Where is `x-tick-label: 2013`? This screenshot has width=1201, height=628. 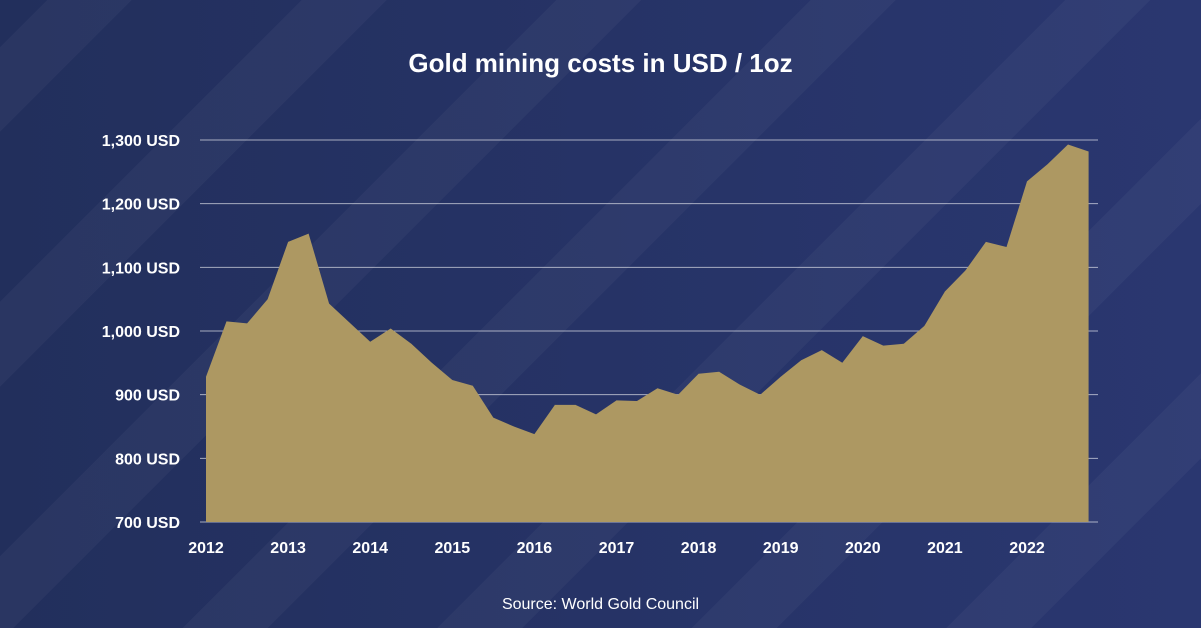
x-tick-label: 2013 is located at coordinates (288, 548).